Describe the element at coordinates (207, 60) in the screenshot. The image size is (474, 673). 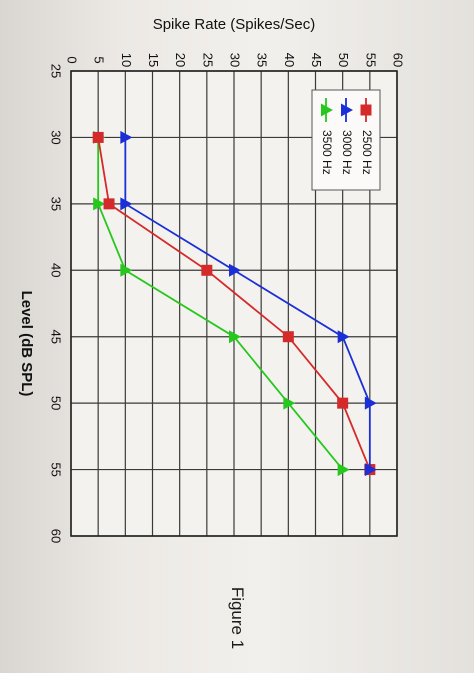
I see `y-tick-label: 25` at that location.